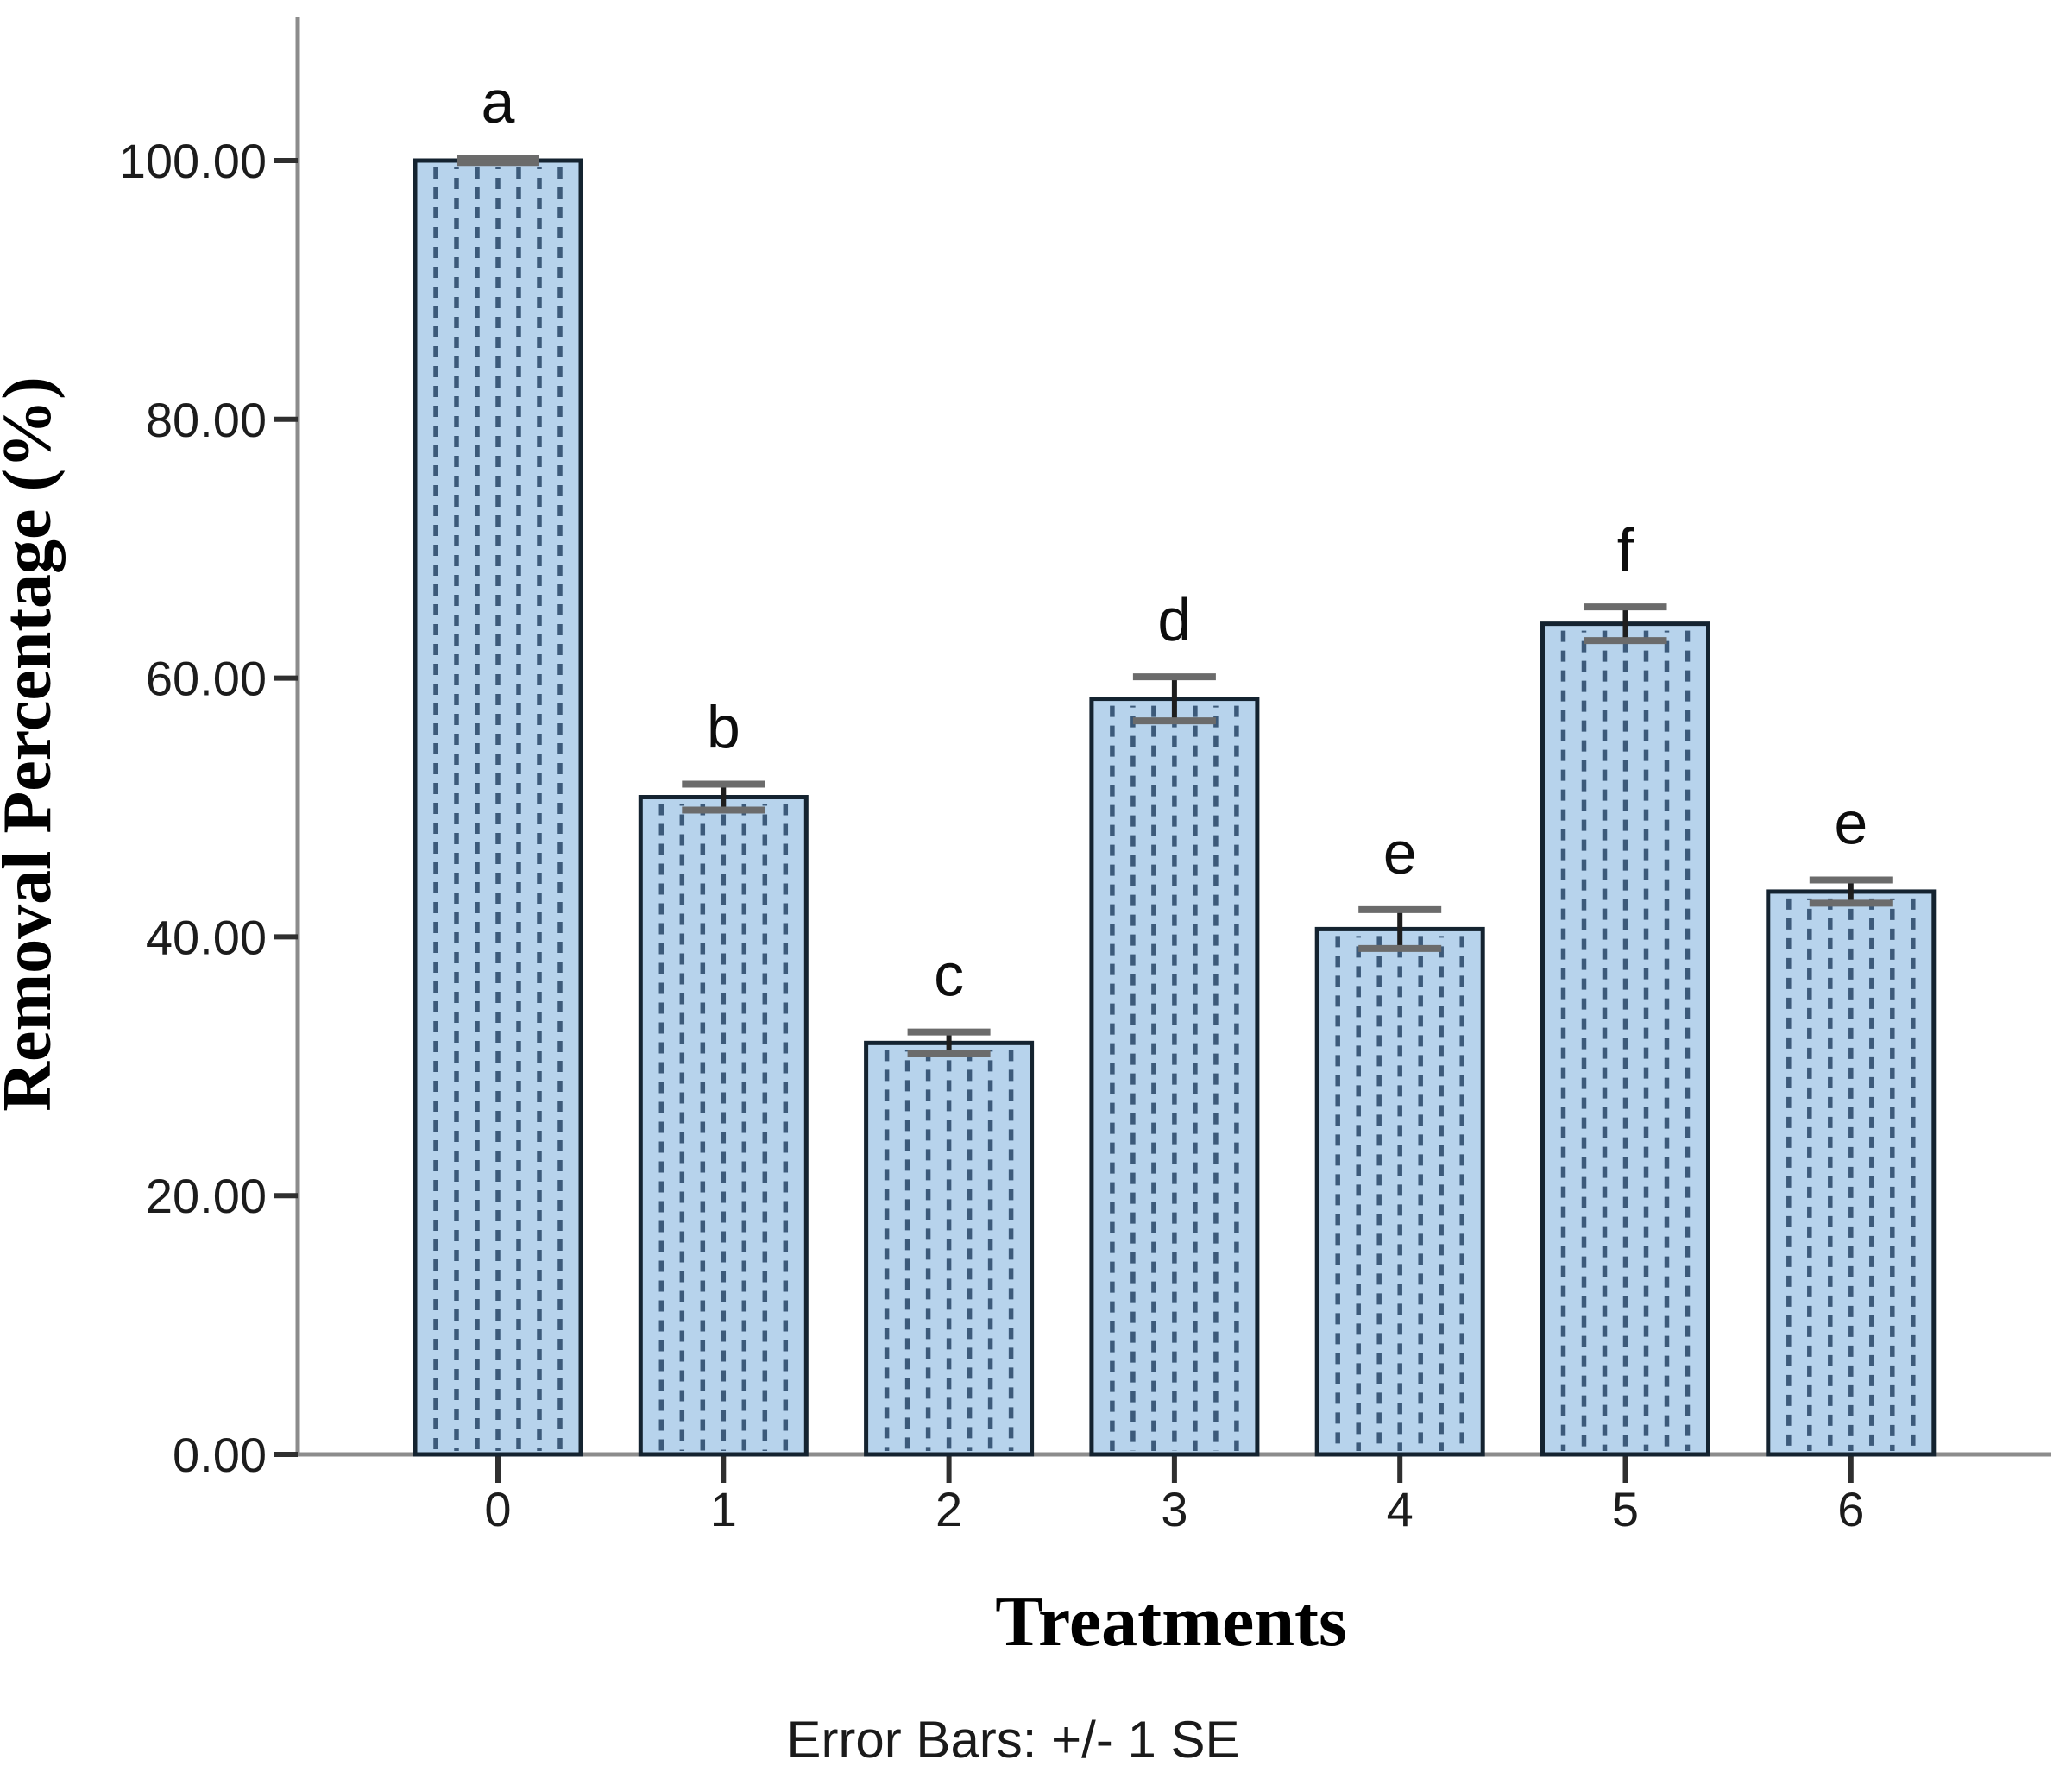  Describe the element at coordinates (1174, 619) in the screenshot. I see `bar-letter-label: d` at that location.